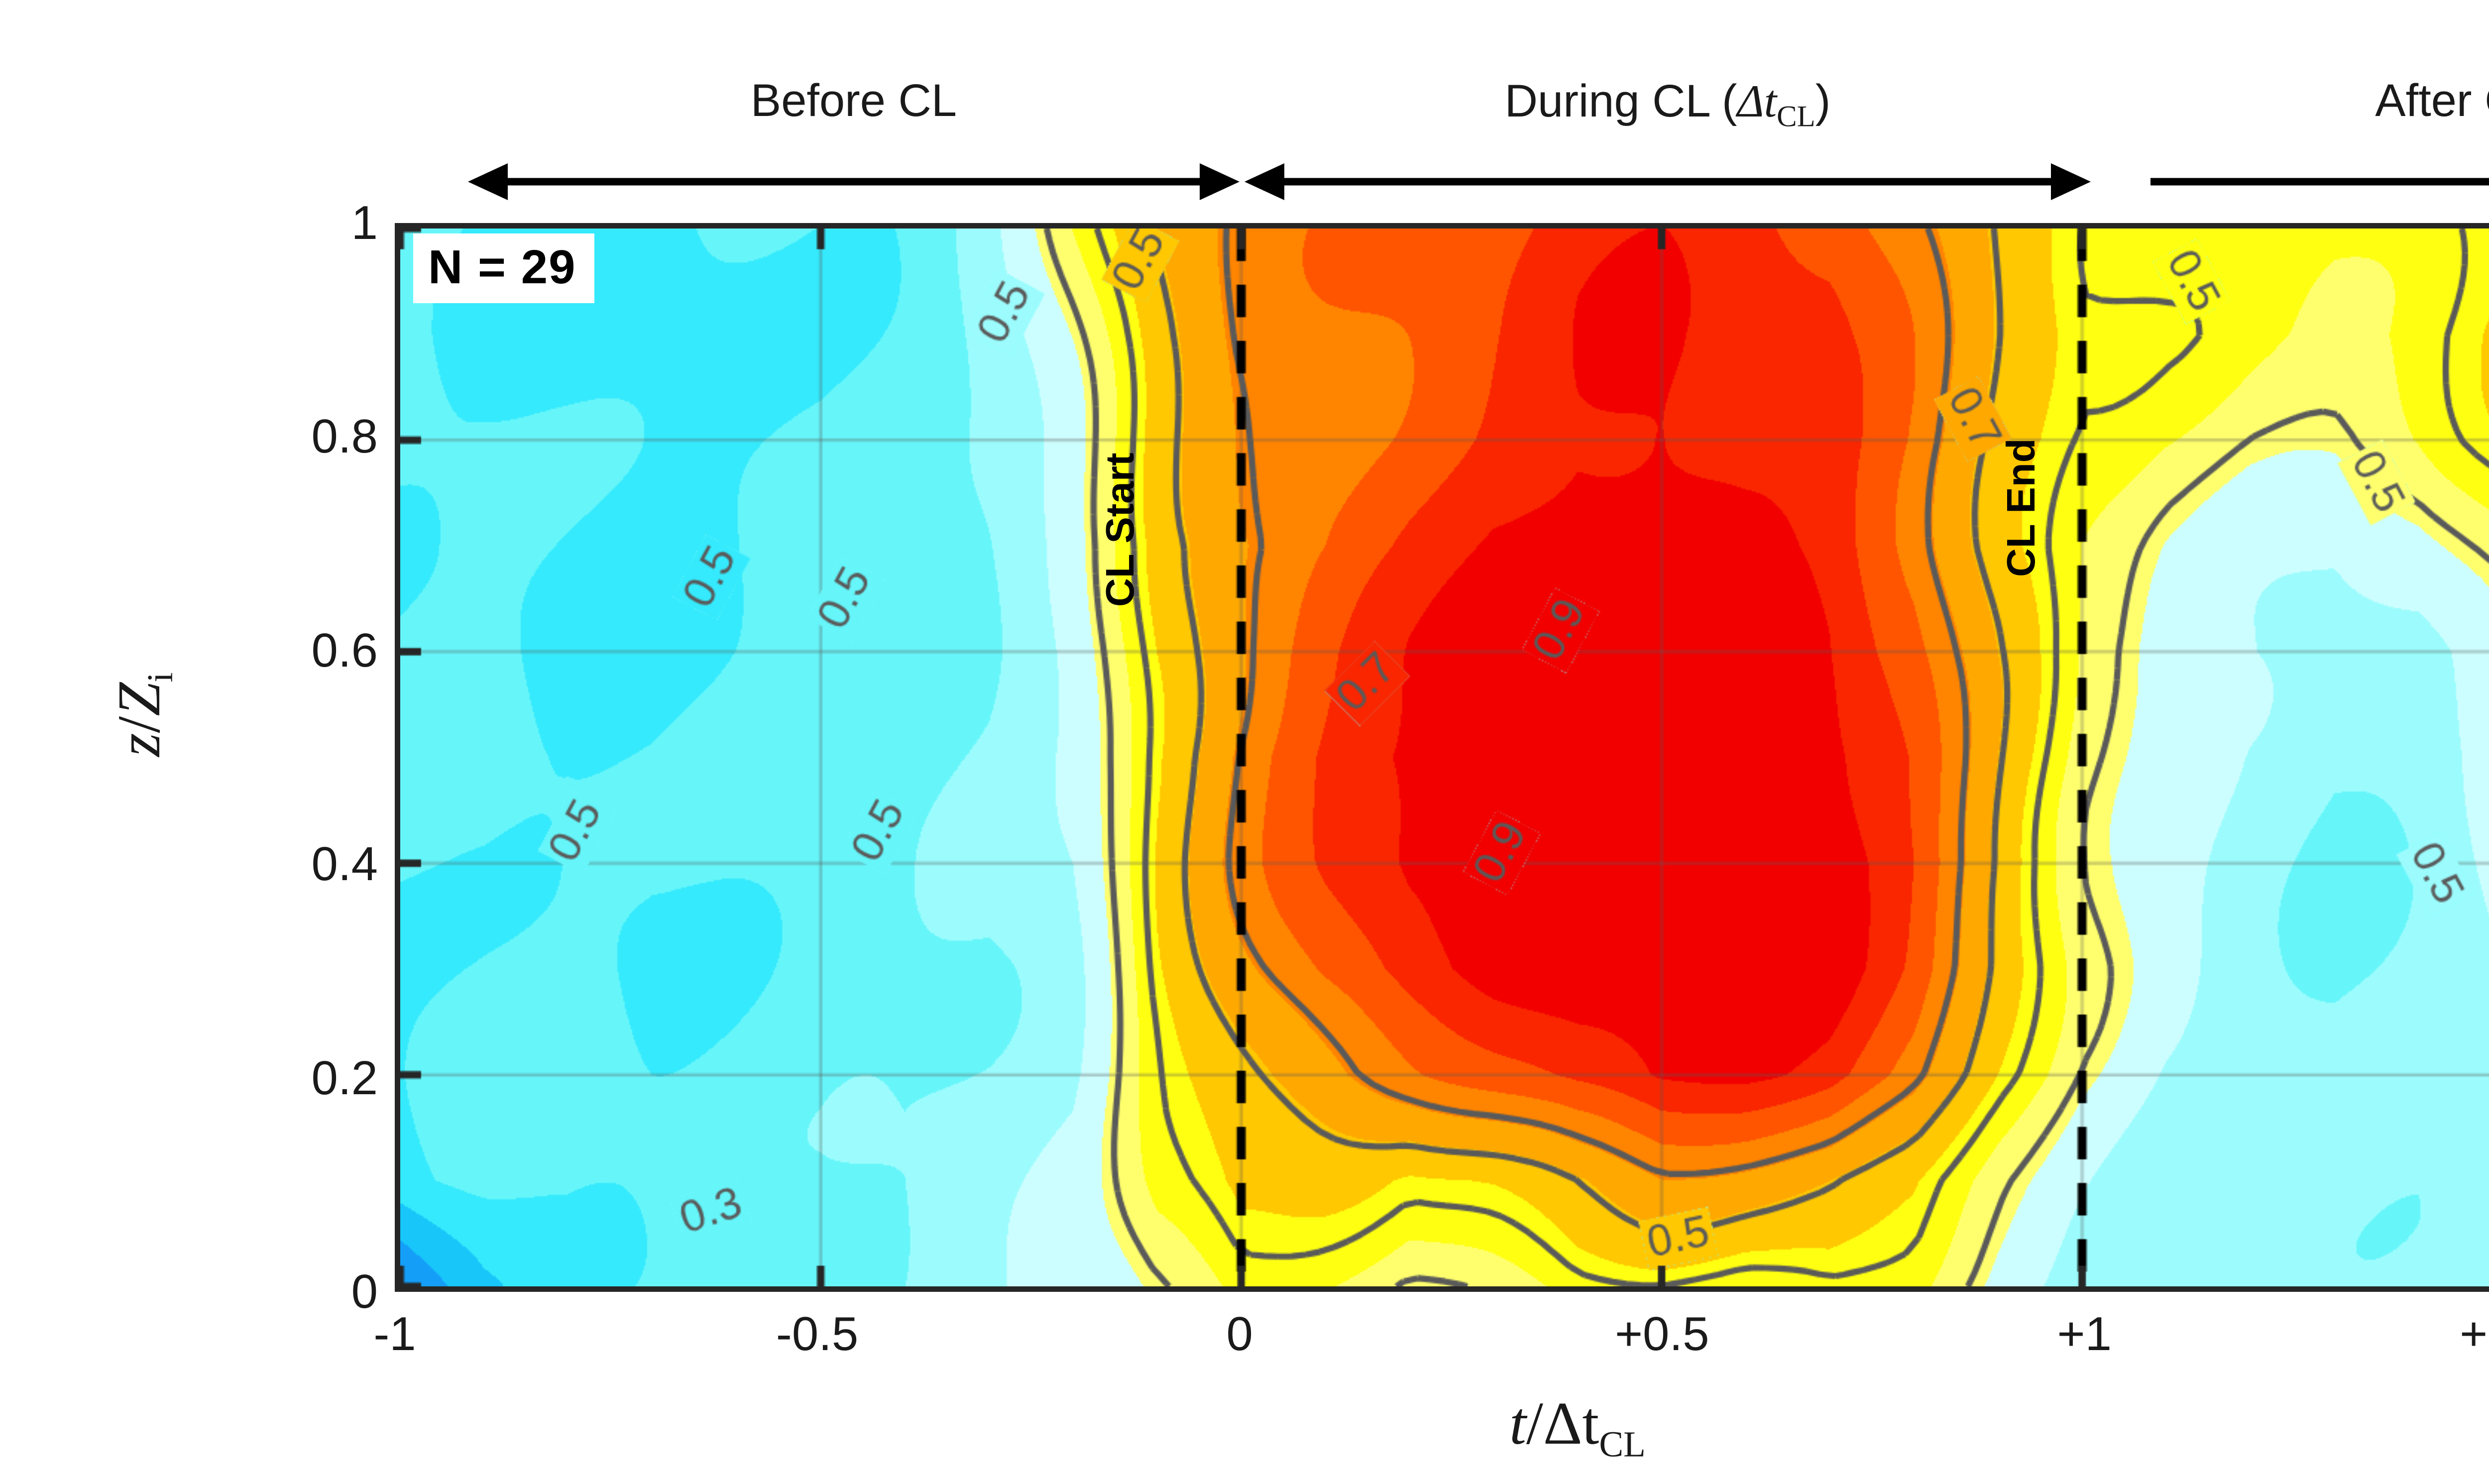 The width and height of the screenshot is (2489, 1484). I want to click on y-axis-title-num: z, so click(139, 745).